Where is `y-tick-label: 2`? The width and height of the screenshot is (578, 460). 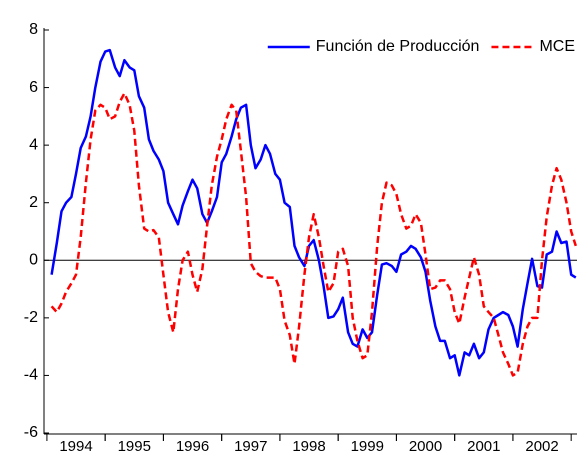
y-tick-label: 2 is located at coordinates (33, 202).